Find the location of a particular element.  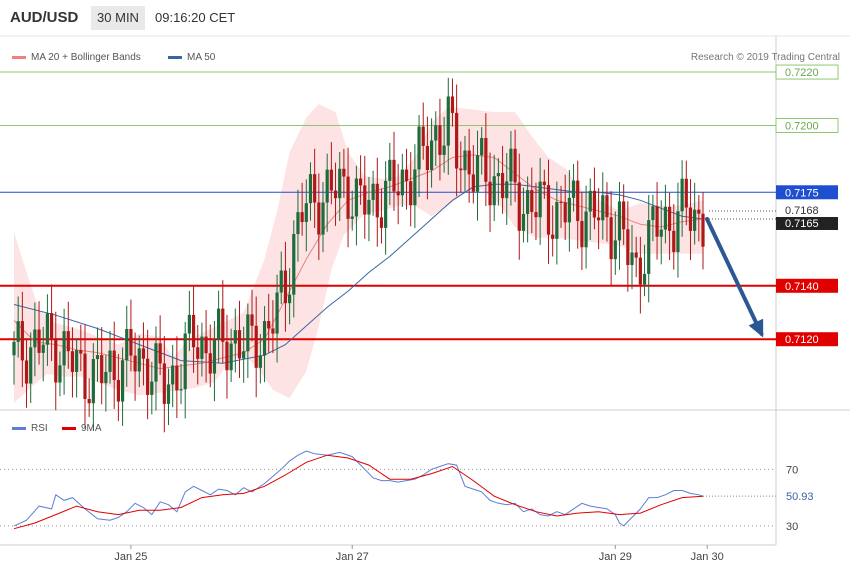

legend-rsi-label: RSI is located at coordinates (39, 428).